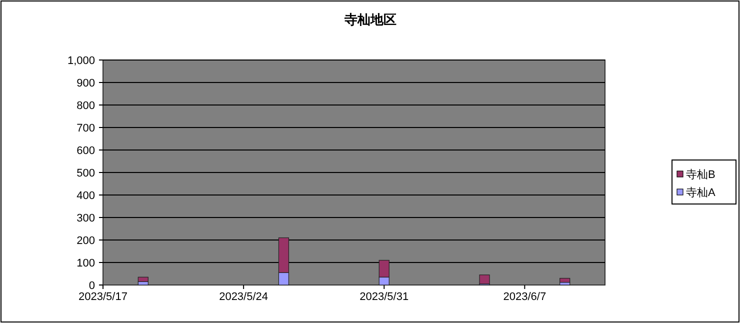 Image resolution: width=741 pixels, height=324 pixels. Describe the element at coordinates (701, 174) in the screenshot. I see `legend-label: 寺杣B` at that location.